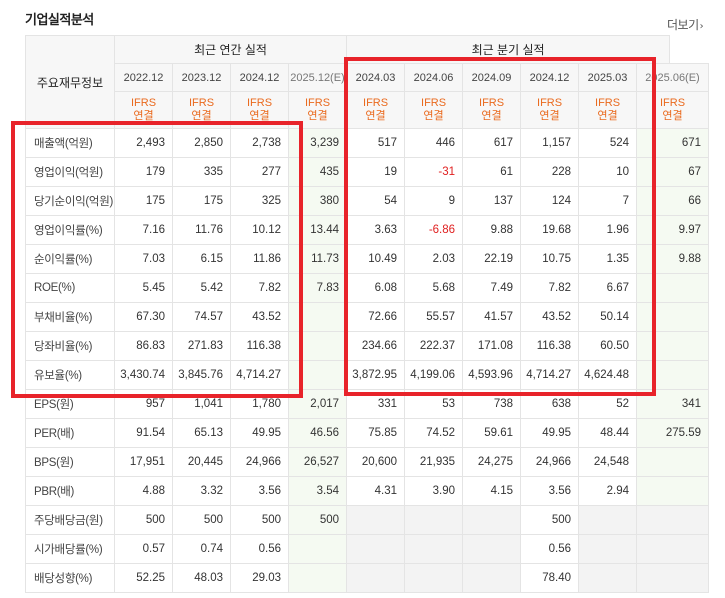 This screenshot has height=598, width=725. I want to click on metric-value: 7.83, so click(317, 288).